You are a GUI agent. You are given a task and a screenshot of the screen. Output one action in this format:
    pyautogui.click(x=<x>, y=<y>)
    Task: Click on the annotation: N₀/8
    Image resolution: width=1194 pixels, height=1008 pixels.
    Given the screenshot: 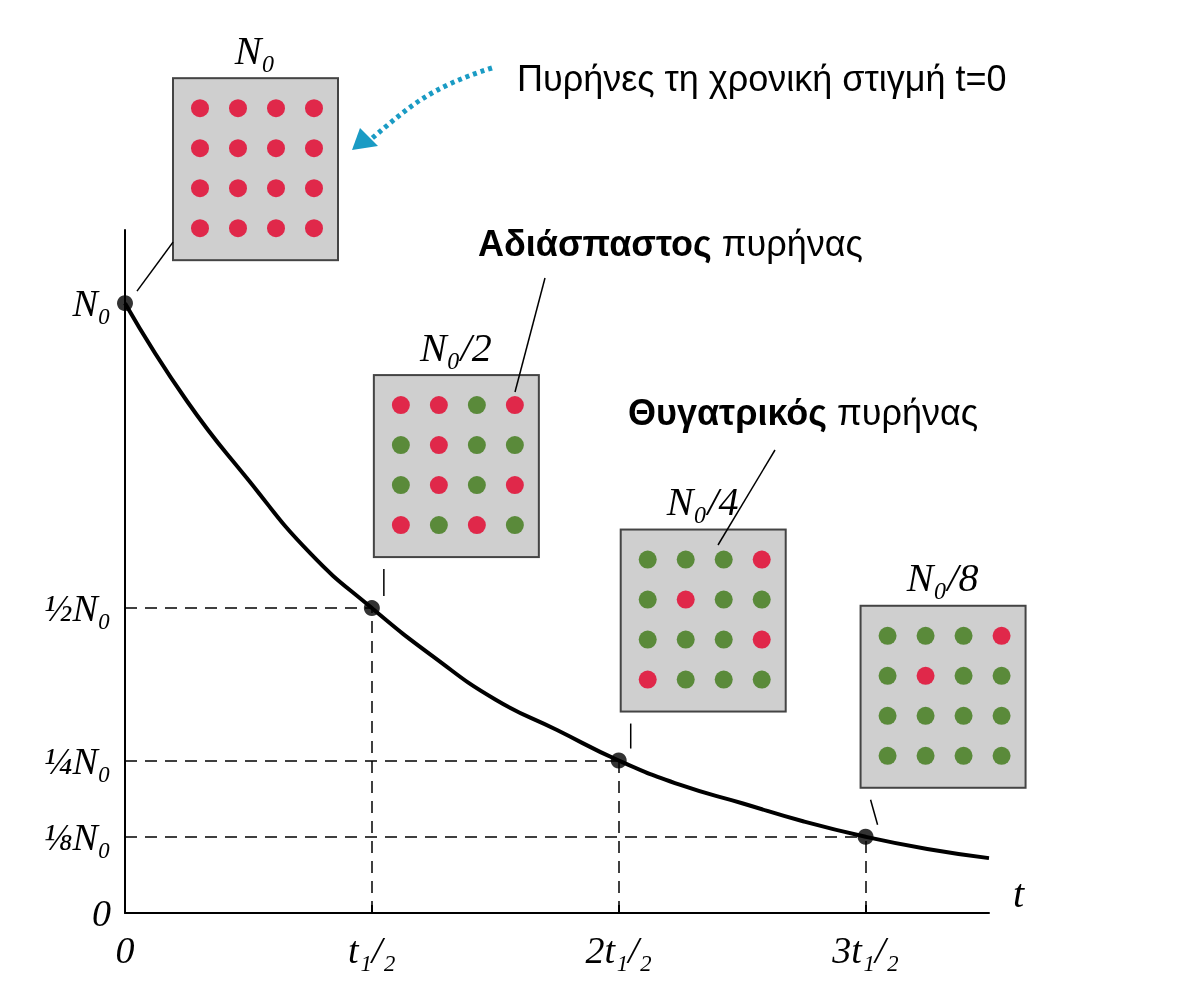 What is the action you would take?
    pyautogui.click(x=942, y=578)
    